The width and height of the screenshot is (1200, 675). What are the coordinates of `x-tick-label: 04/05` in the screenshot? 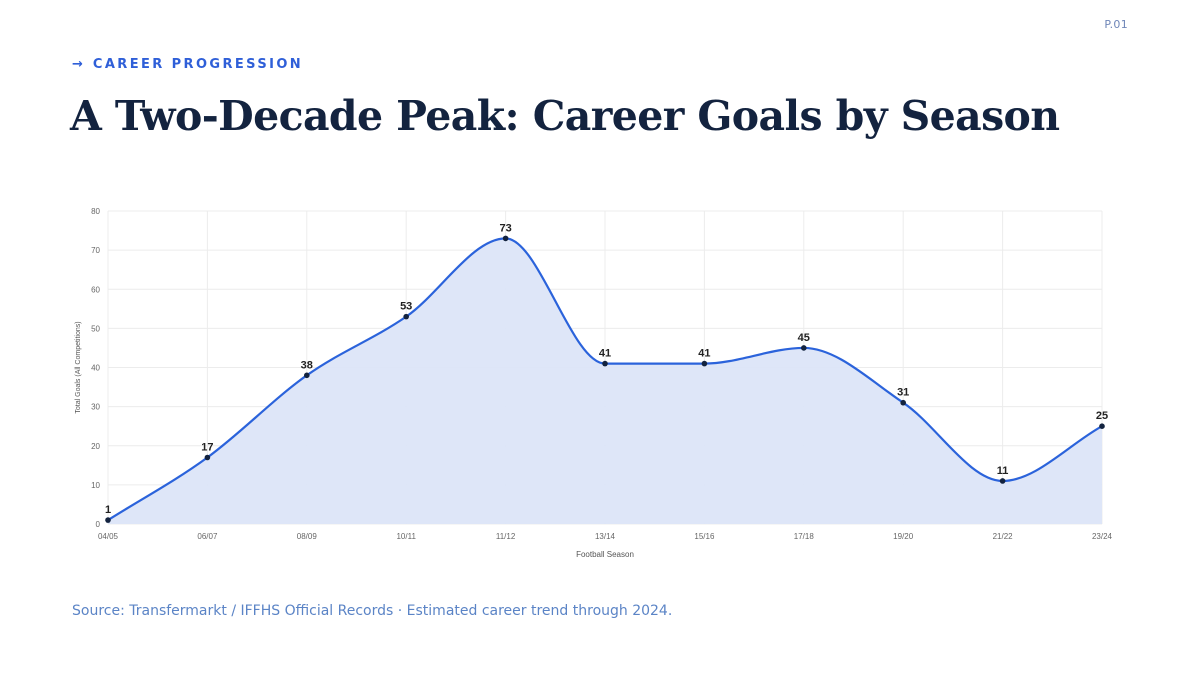 It's located at (108, 536).